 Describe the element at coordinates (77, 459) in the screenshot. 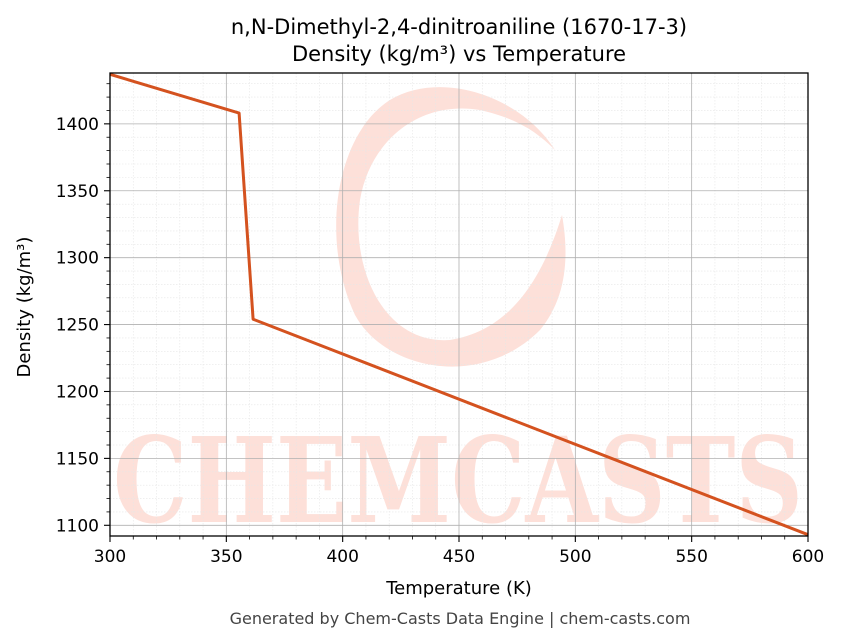

I see `y-tick-label: 1150` at that location.